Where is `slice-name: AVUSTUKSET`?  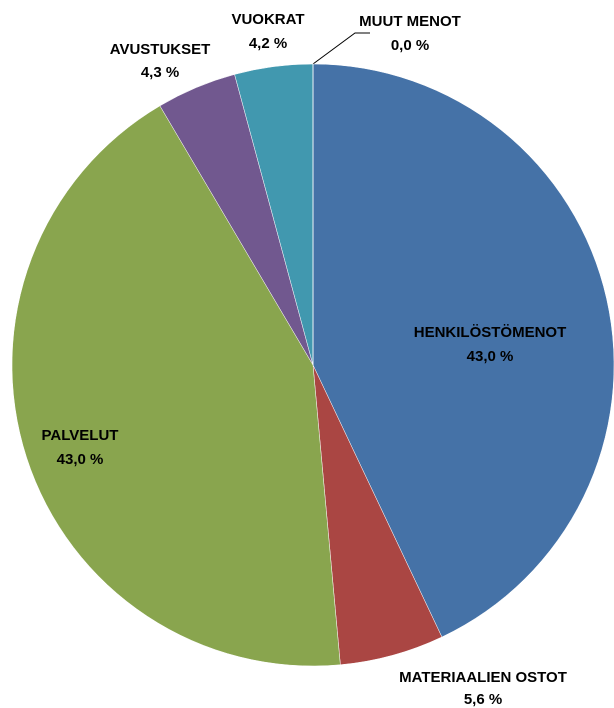
slice-name: AVUSTUKSET is located at coordinates (160, 49).